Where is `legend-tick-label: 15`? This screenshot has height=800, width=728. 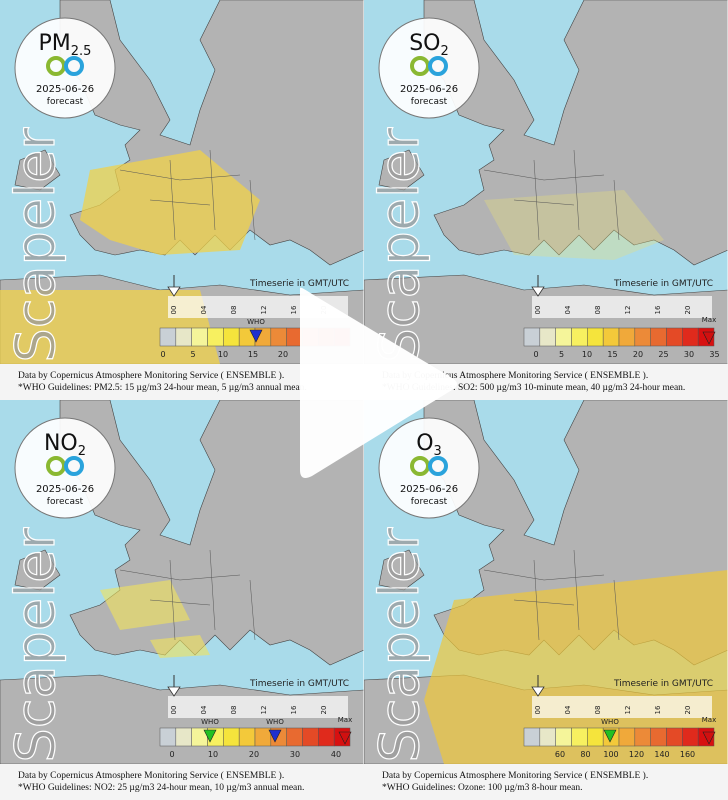
legend-tick-label: 15 is located at coordinates (253, 354).